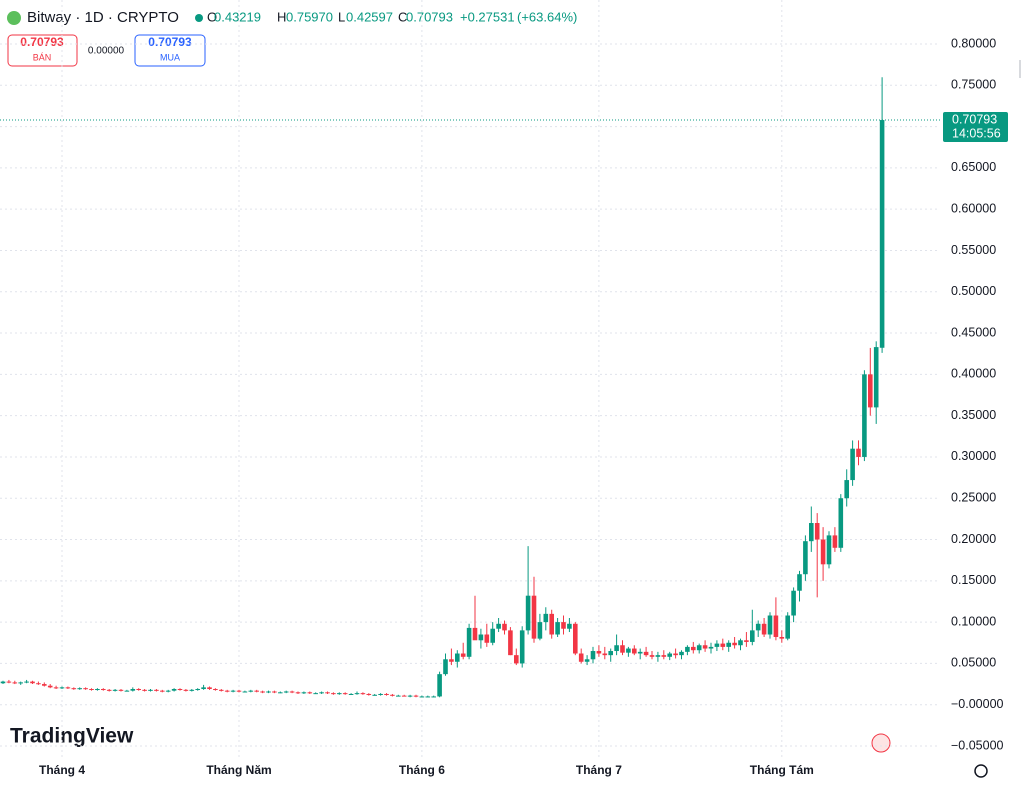 This screenshot has width=1024, height=789. What do you see at coordinates (881, 743) in the screenshot?
I see `flag-icon` at bounding box center [881, 743].